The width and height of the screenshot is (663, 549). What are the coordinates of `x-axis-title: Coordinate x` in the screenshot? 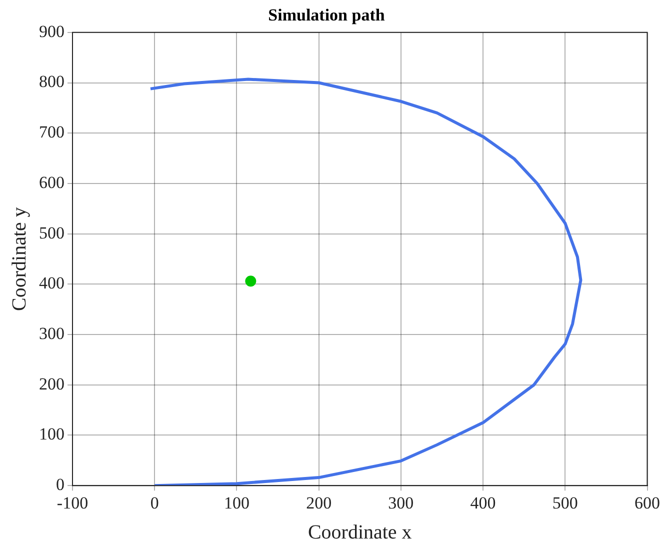 It's located at (360, 532).